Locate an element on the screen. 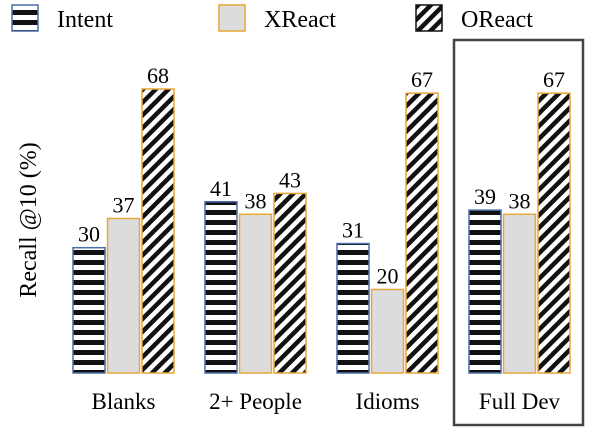  bar-xreact-blanks is located at coordinates (123, 295).